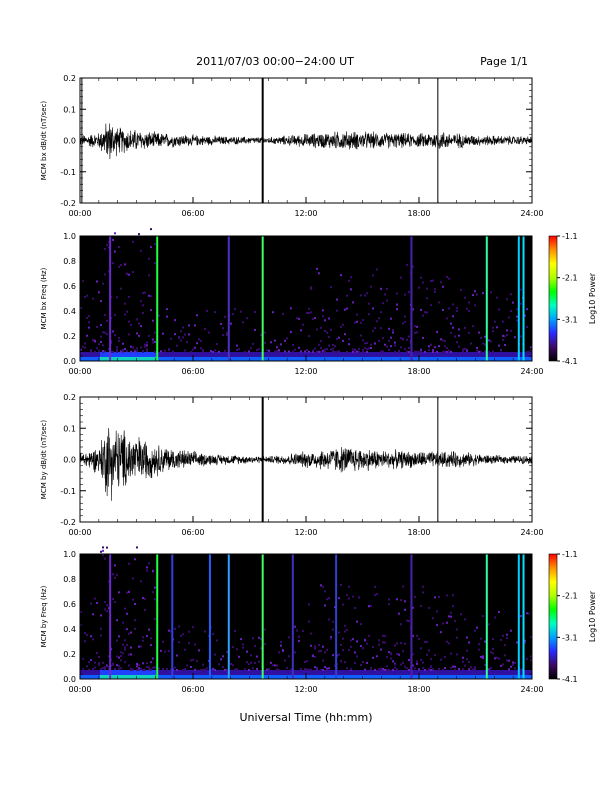 The image size is (612, 796). What do you see at coordinates (592, 298) in the screenshot?
I see `colorbar-label: Log10 Power` at bounding box center [592, 298].